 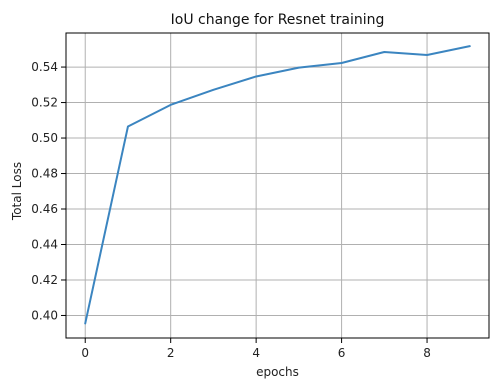 What do you see at coordinates (427, 353) in the screenshot?
I see `x-tick-label: 8` at bounding box center [427, 353].